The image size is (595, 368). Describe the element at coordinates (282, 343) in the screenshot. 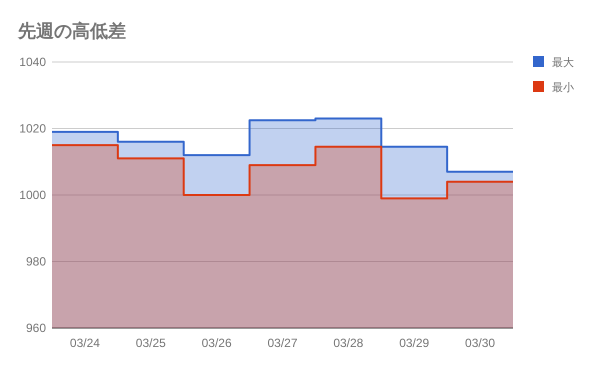

I see `x-tick-label: 03/27` at that location.